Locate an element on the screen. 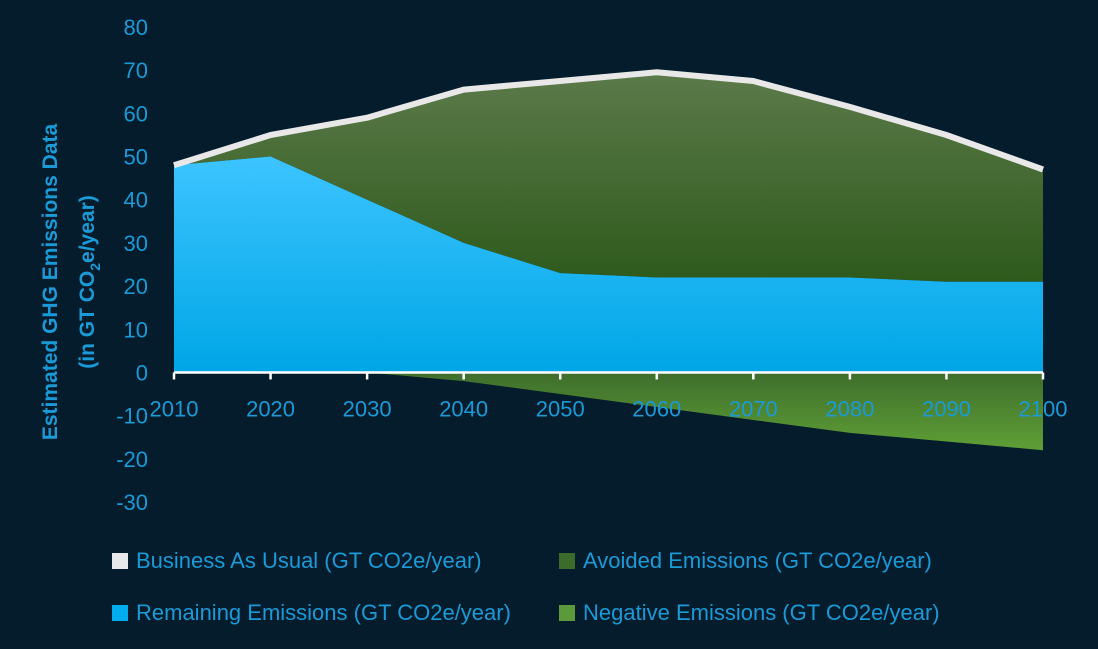  legend-label-remaining-emissions: Remaining Emissions (GT CO2e/year) is located at coordinates (323, 612).